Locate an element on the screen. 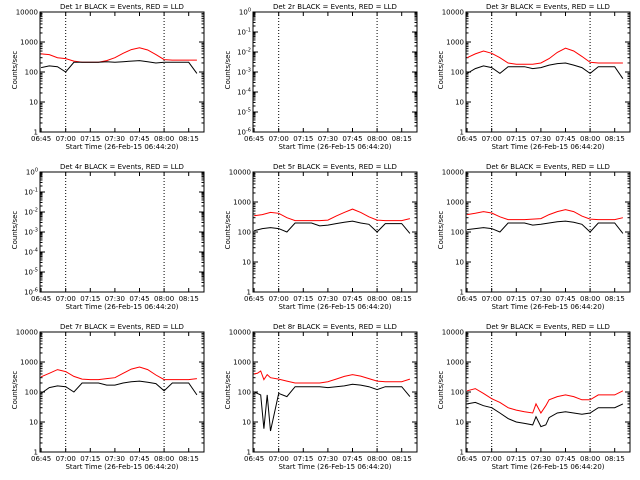 The image size is (640, 480). y-tick-label: 10⁻⁶ is located at coordinates (244, 132).